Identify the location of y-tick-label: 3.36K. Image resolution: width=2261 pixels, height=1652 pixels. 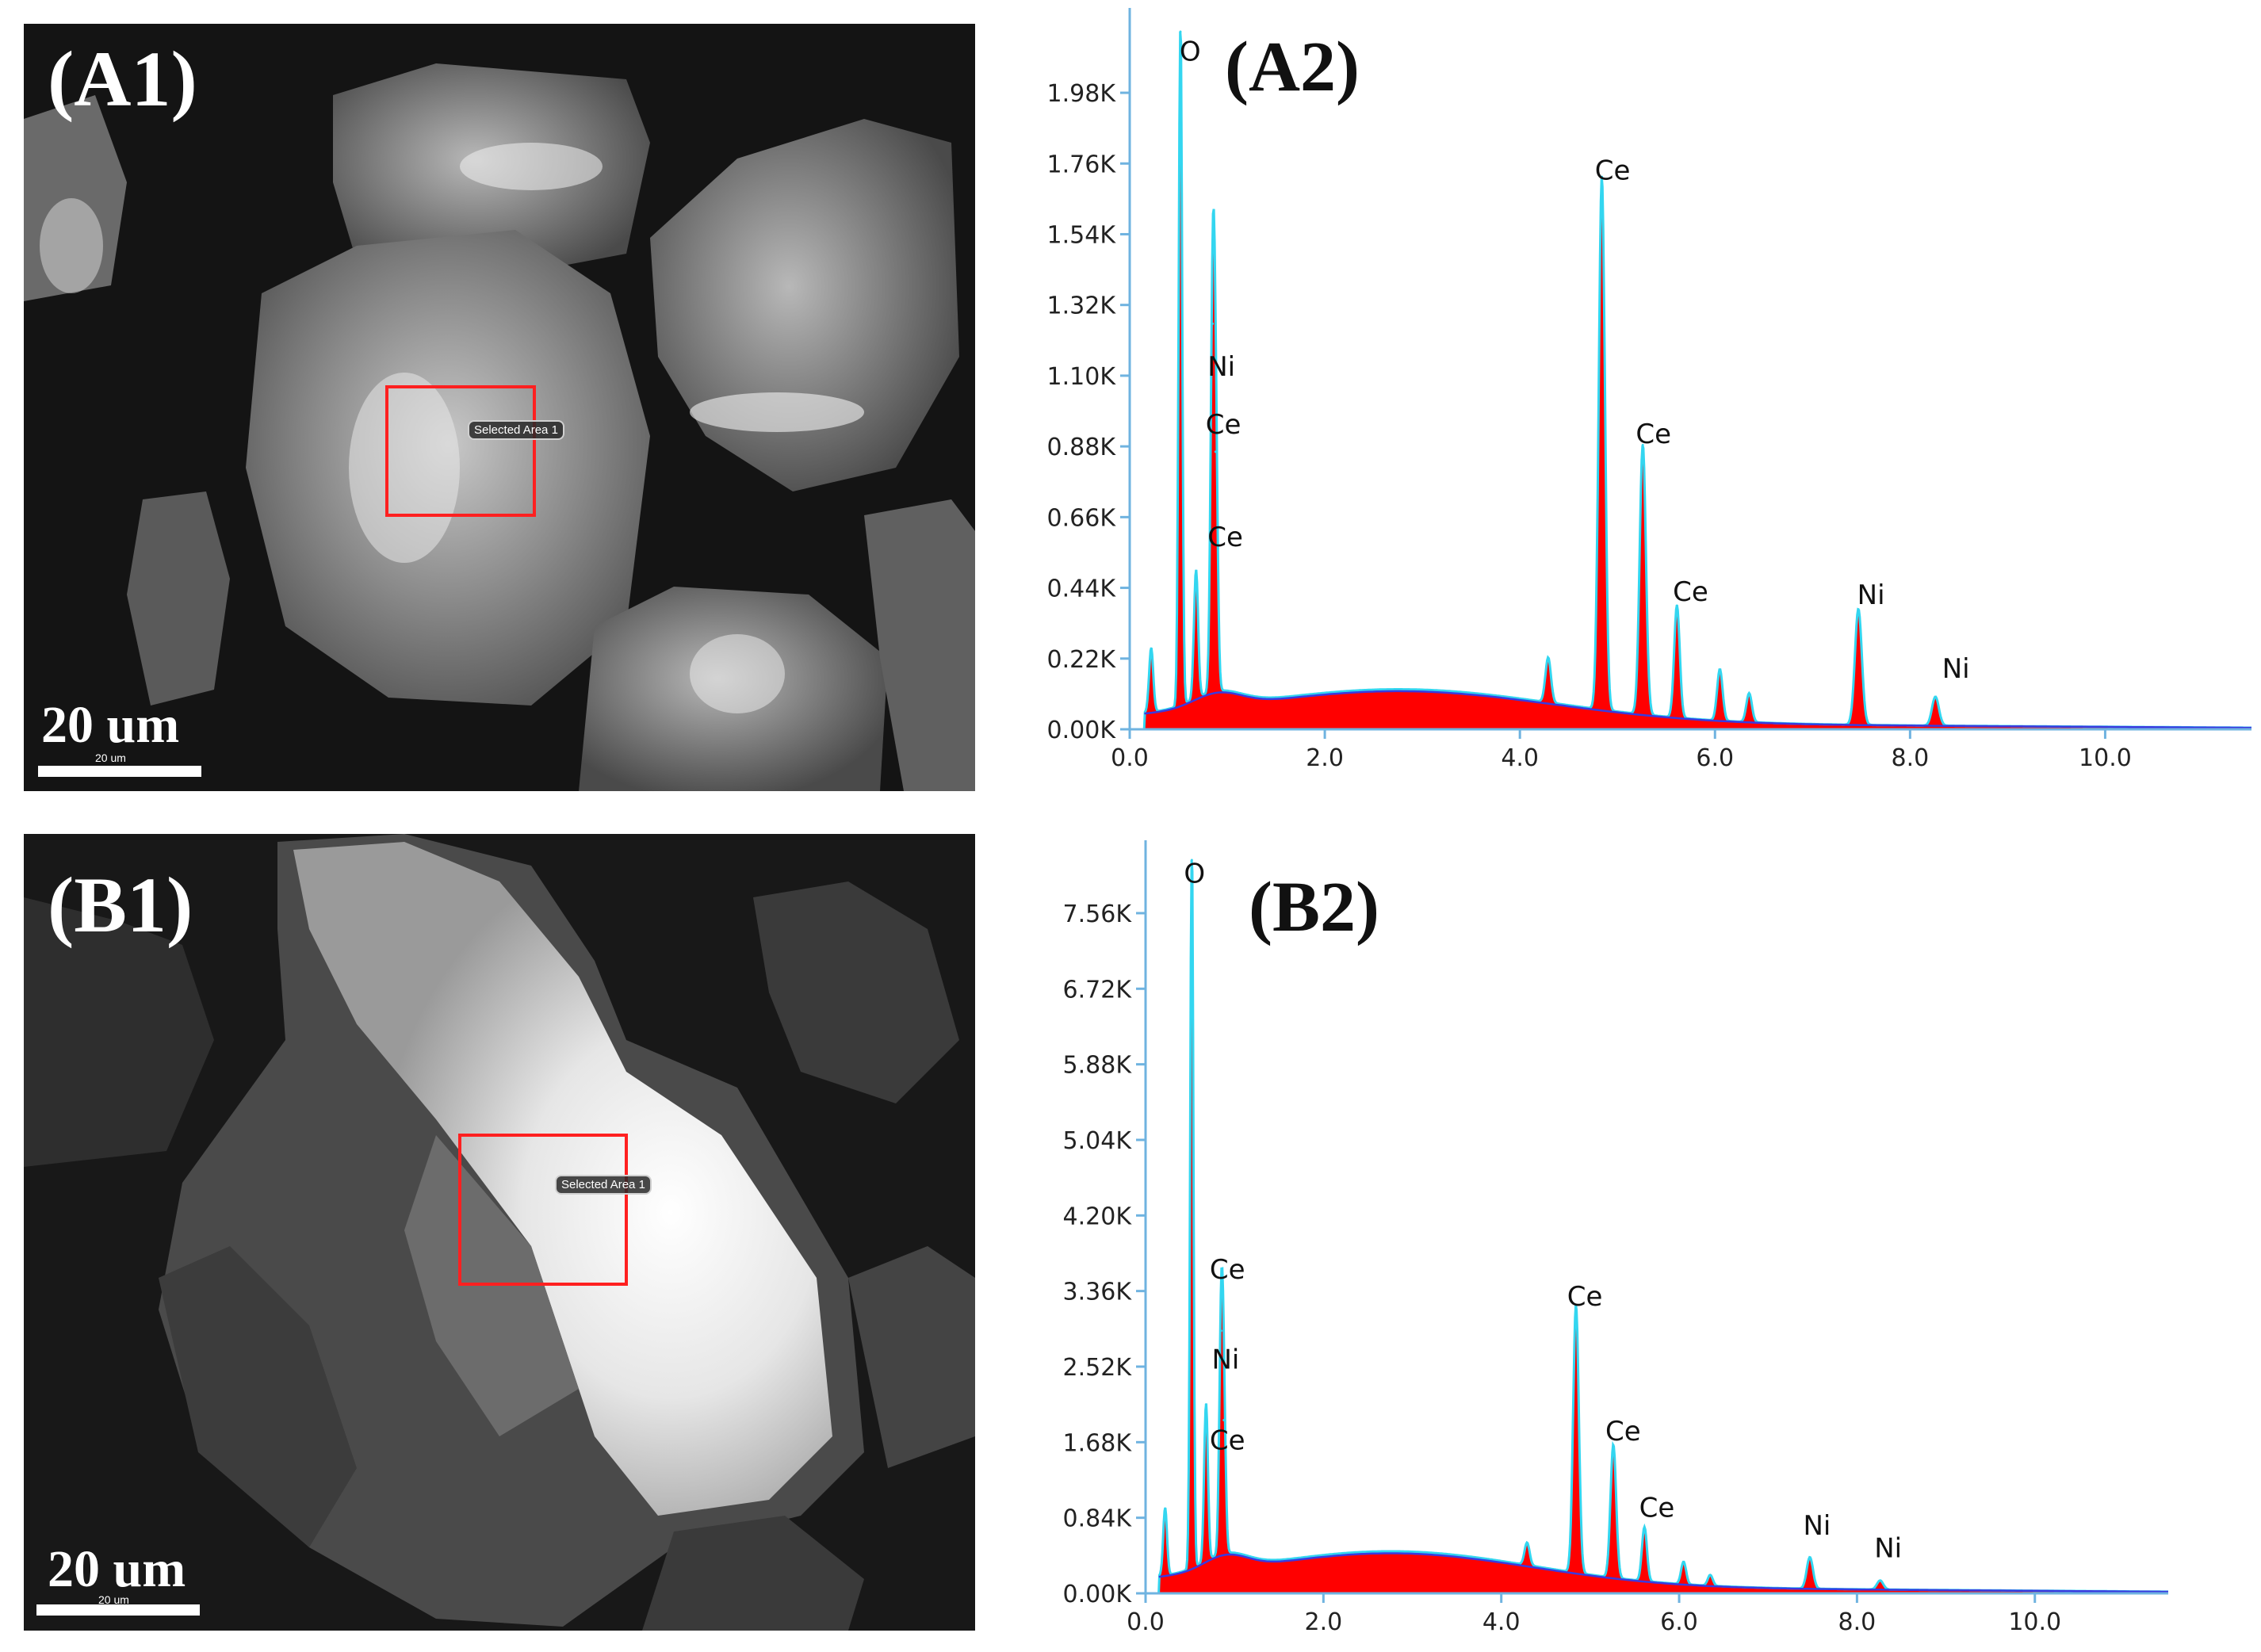
(1098, 1292).